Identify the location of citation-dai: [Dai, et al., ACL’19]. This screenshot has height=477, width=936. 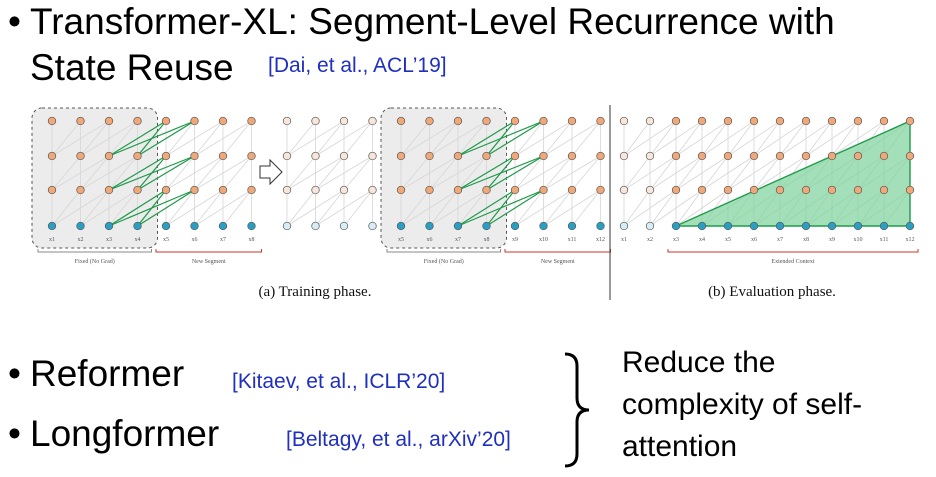
(357, 65).